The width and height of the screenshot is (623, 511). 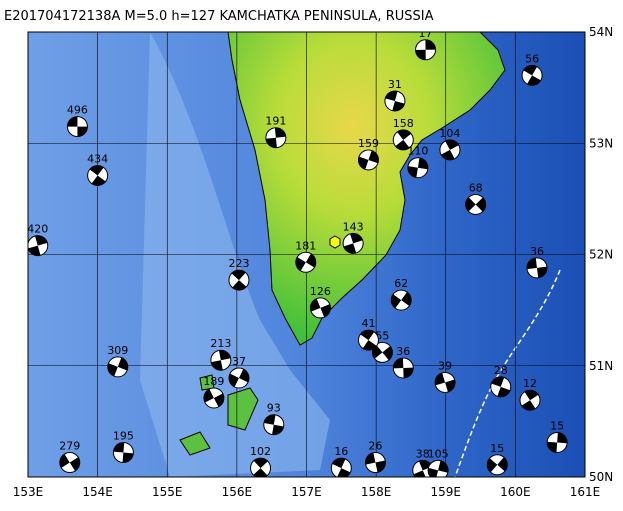 I want to click on depth-label: 28, so click(x=501, y=370).